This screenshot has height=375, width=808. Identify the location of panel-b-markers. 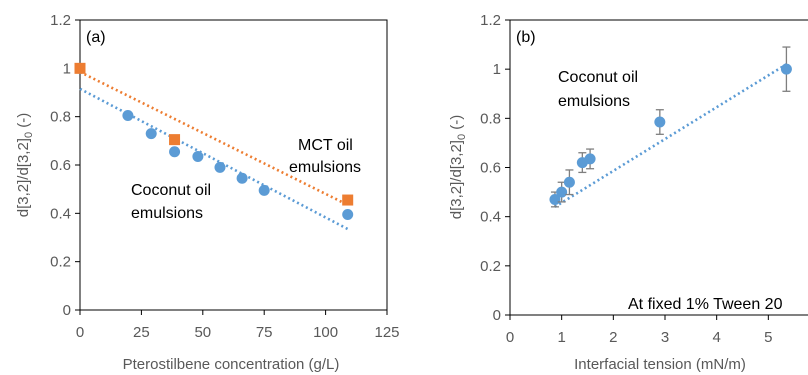
(670, 127).